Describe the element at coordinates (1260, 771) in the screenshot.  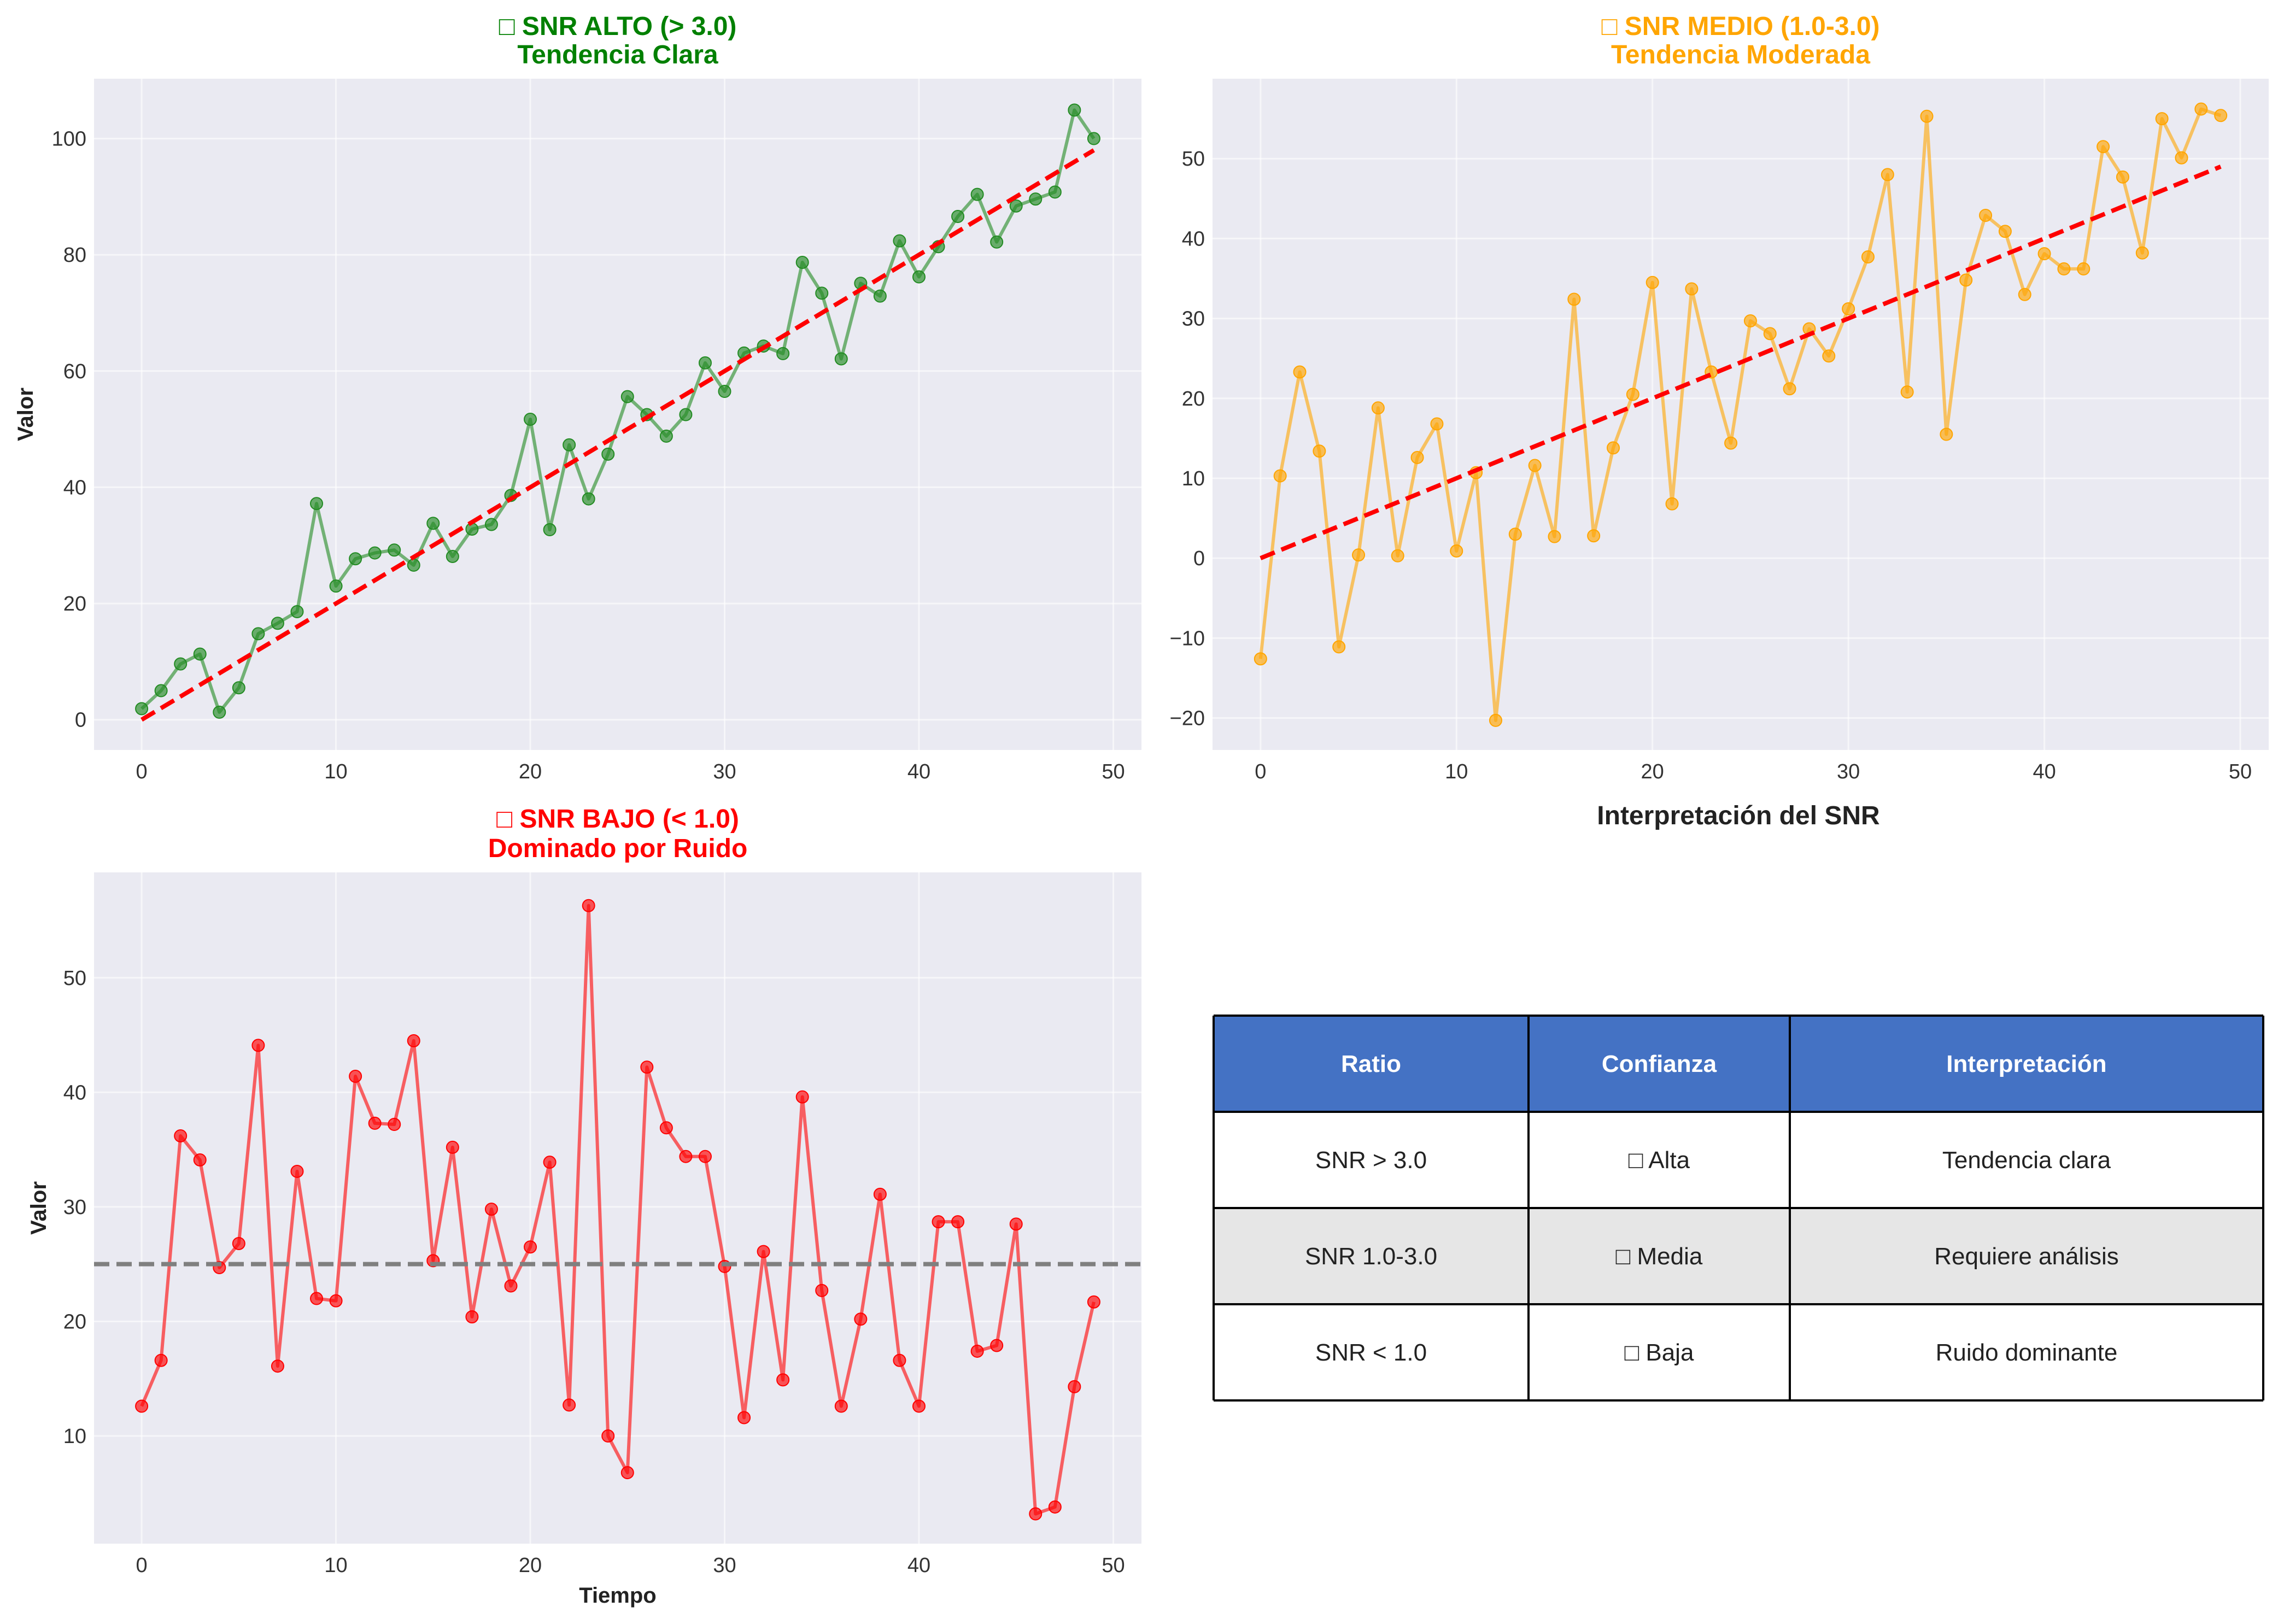
I see `x-tick-label: 0` at that location.